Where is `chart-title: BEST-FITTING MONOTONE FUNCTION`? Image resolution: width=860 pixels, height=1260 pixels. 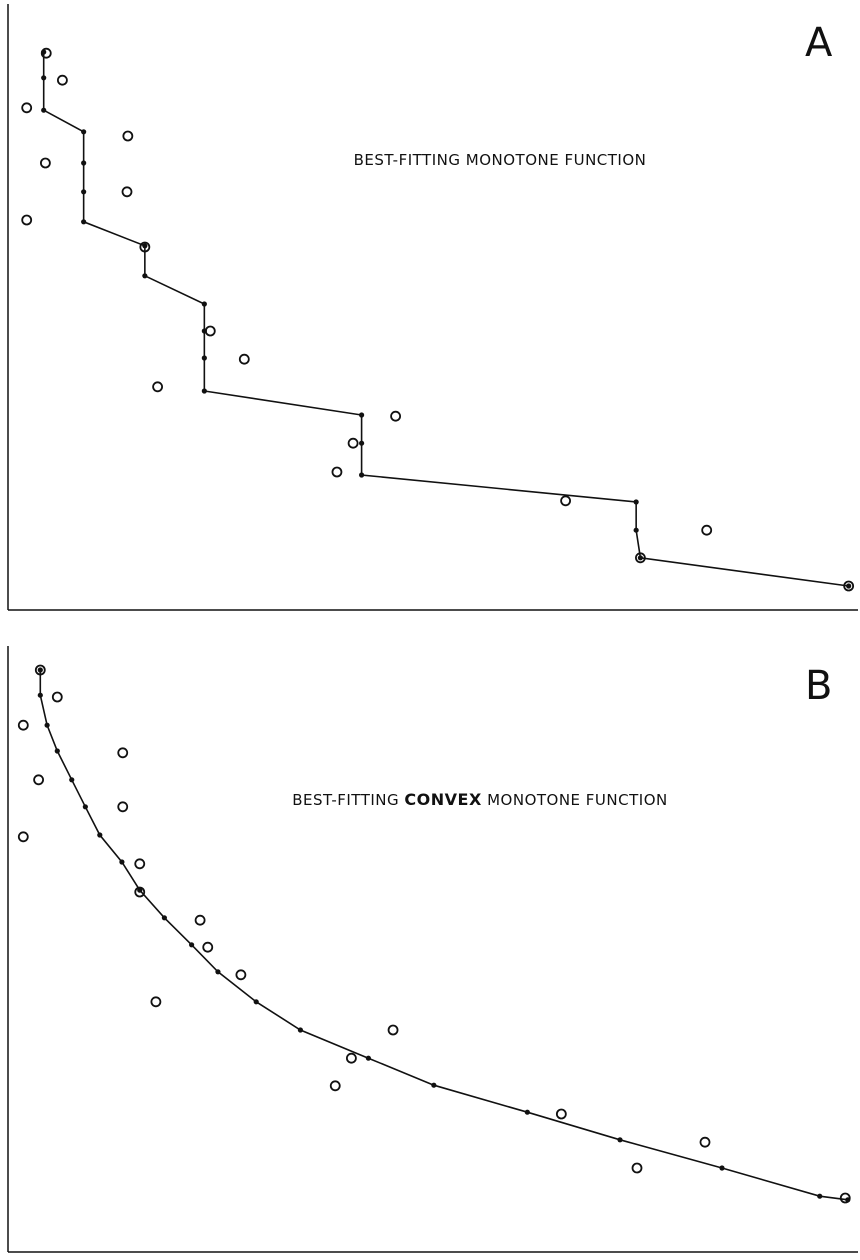 chart-title: BEST-FITTING MONOTONE FUNCTION is located at coordinates (500, 160).